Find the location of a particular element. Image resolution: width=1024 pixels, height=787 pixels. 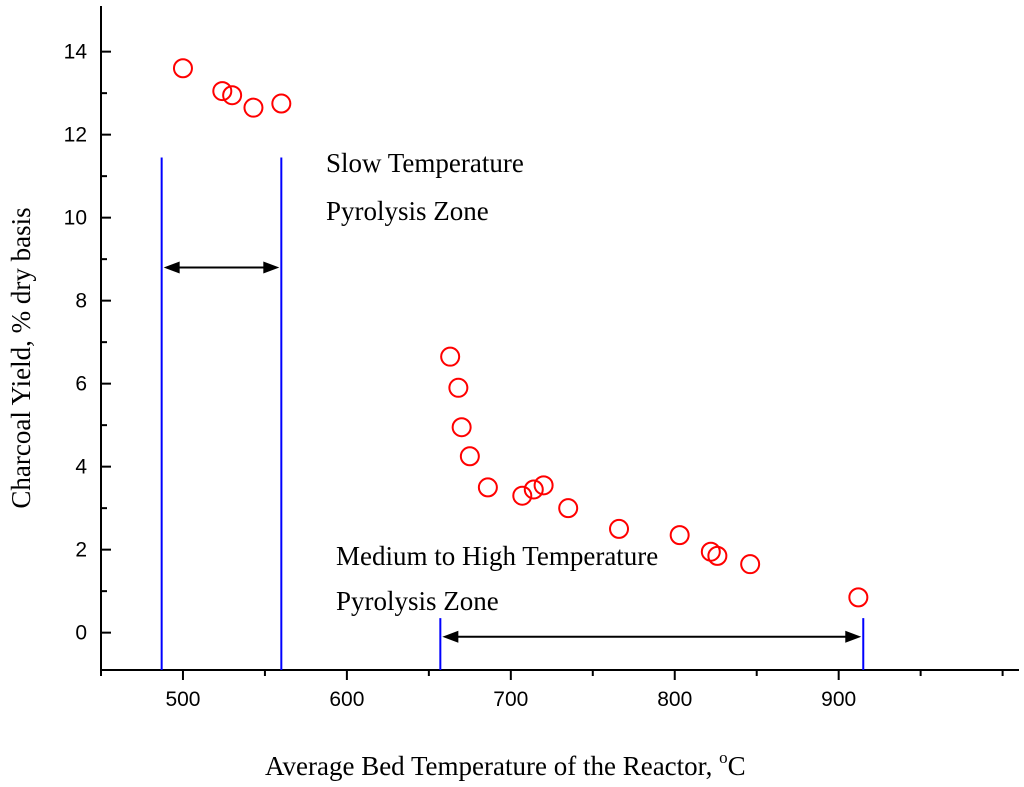

medium-high-zone-arrow-left-head is located at coordinates (450, 636).